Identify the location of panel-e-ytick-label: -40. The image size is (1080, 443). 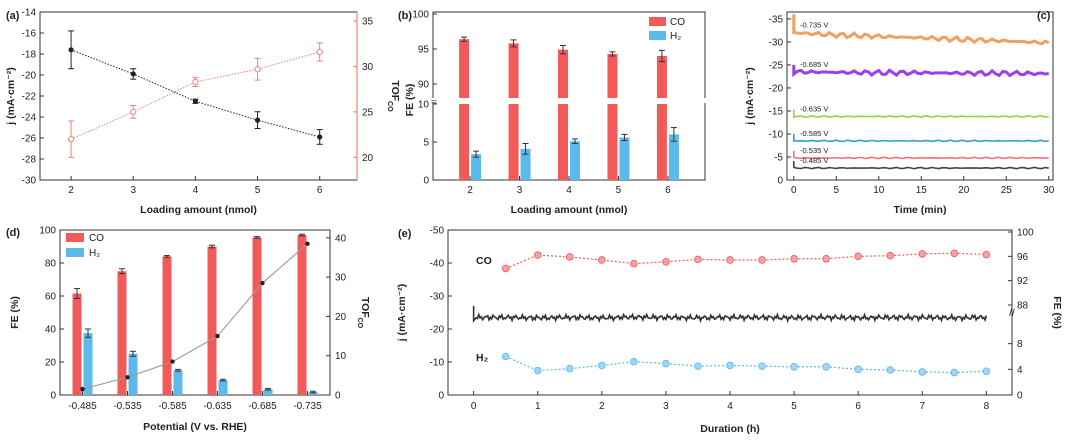
(437, 264).